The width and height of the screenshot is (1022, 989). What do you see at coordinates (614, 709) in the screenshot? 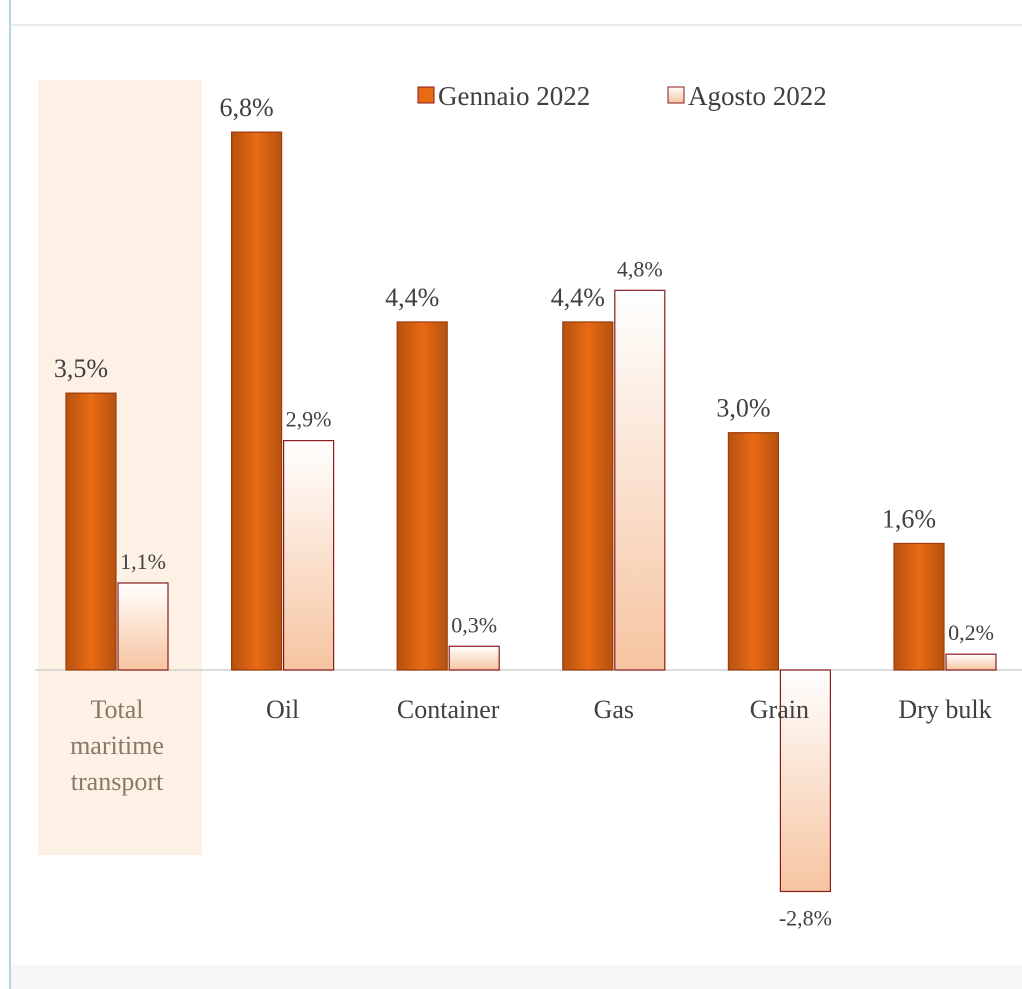
I see `x-tick-label: Gas` at bounding box center [614, 709].